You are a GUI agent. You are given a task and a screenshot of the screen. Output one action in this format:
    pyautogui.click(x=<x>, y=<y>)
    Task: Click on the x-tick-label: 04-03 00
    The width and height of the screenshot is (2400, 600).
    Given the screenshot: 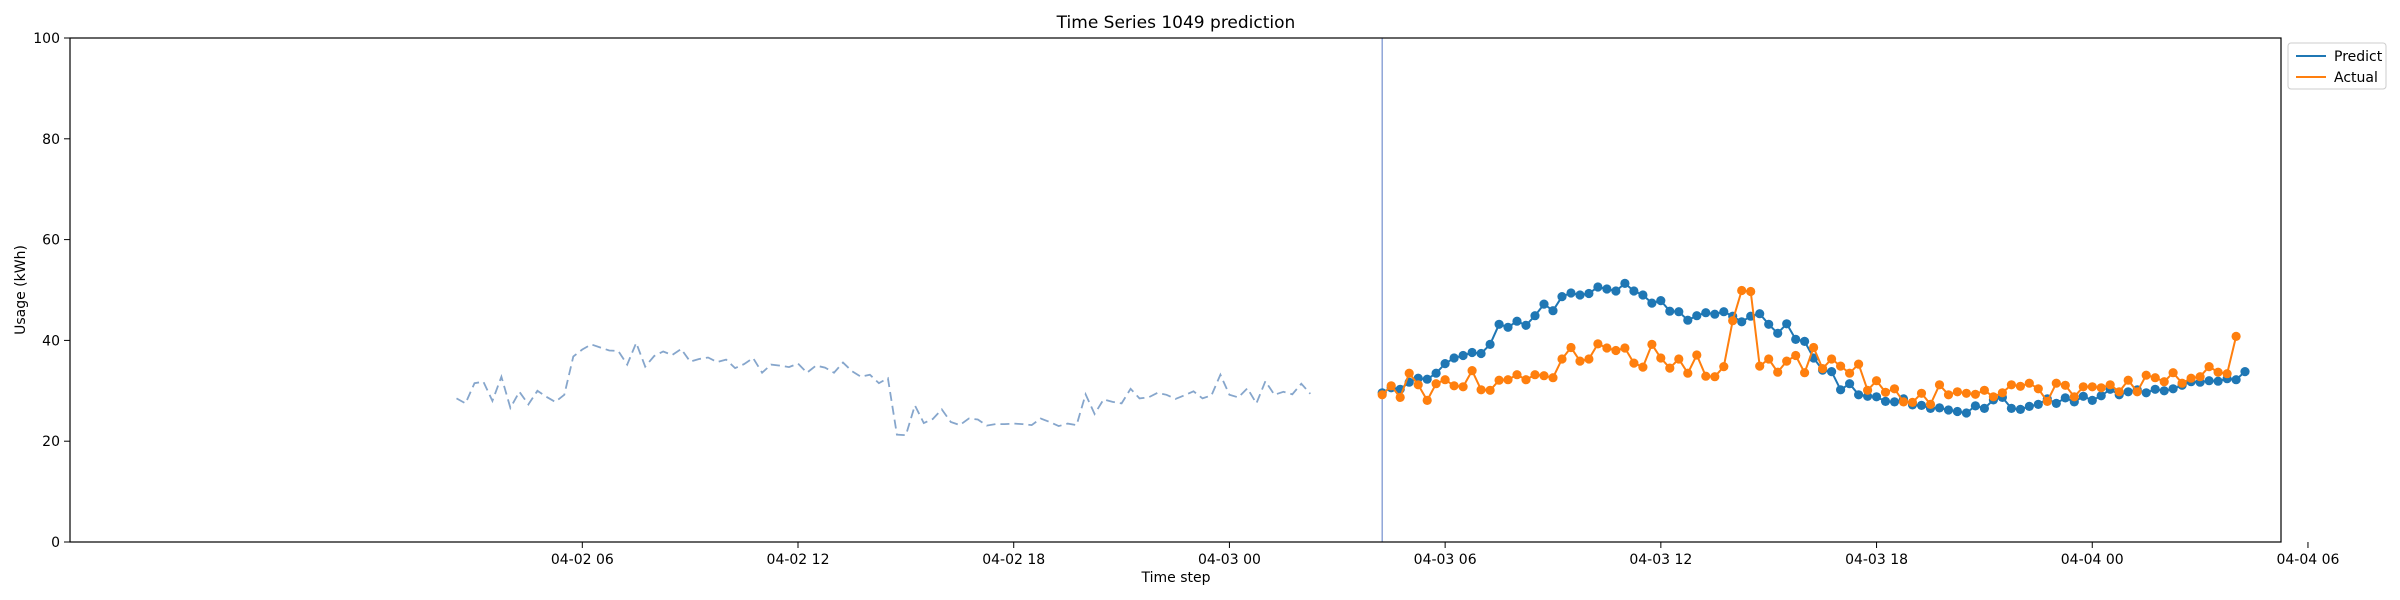 What is the action you would take?
    pyautogui.click(x=1229, y=560)
    